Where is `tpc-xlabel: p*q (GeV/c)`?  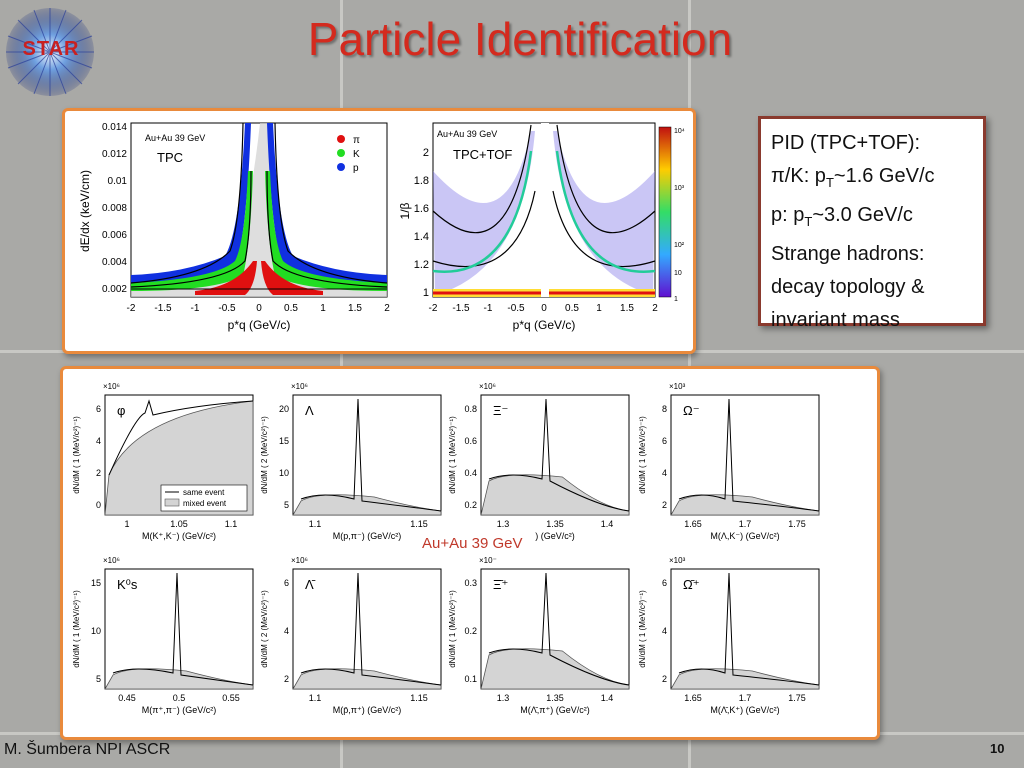 tpc-xlabel: p*q (GeV/c) is located at coordinates (259, 325).